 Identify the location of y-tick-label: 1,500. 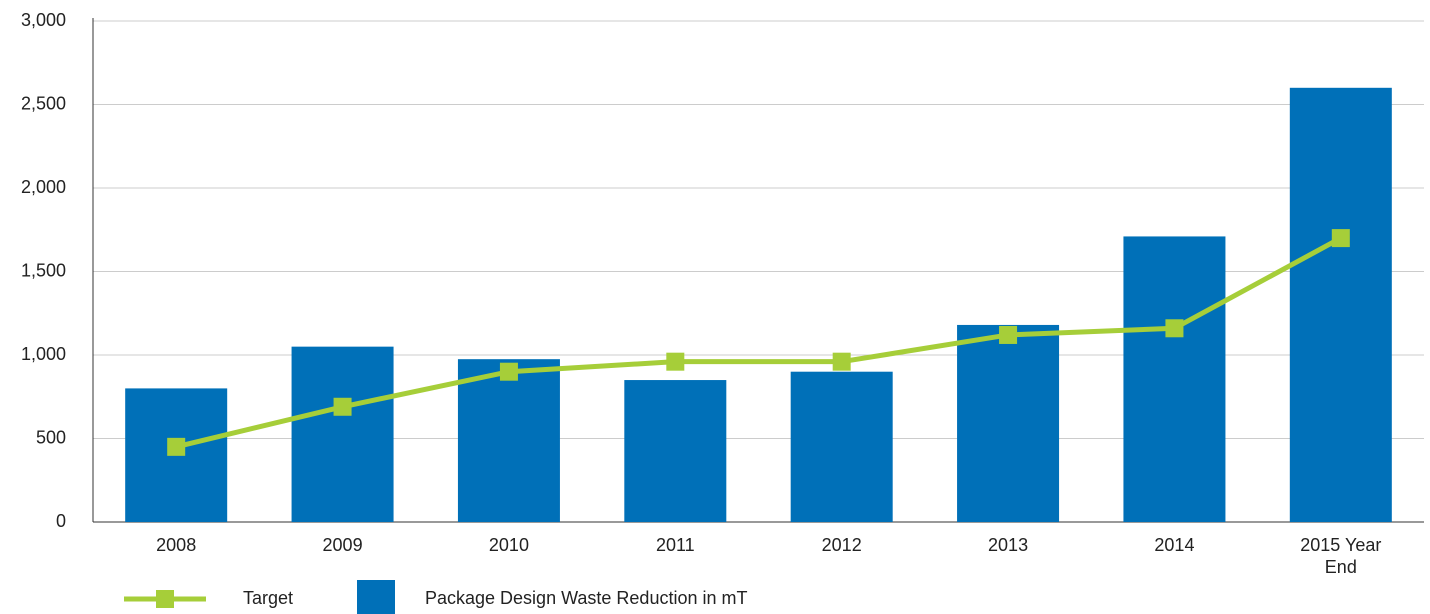
(43, 270).